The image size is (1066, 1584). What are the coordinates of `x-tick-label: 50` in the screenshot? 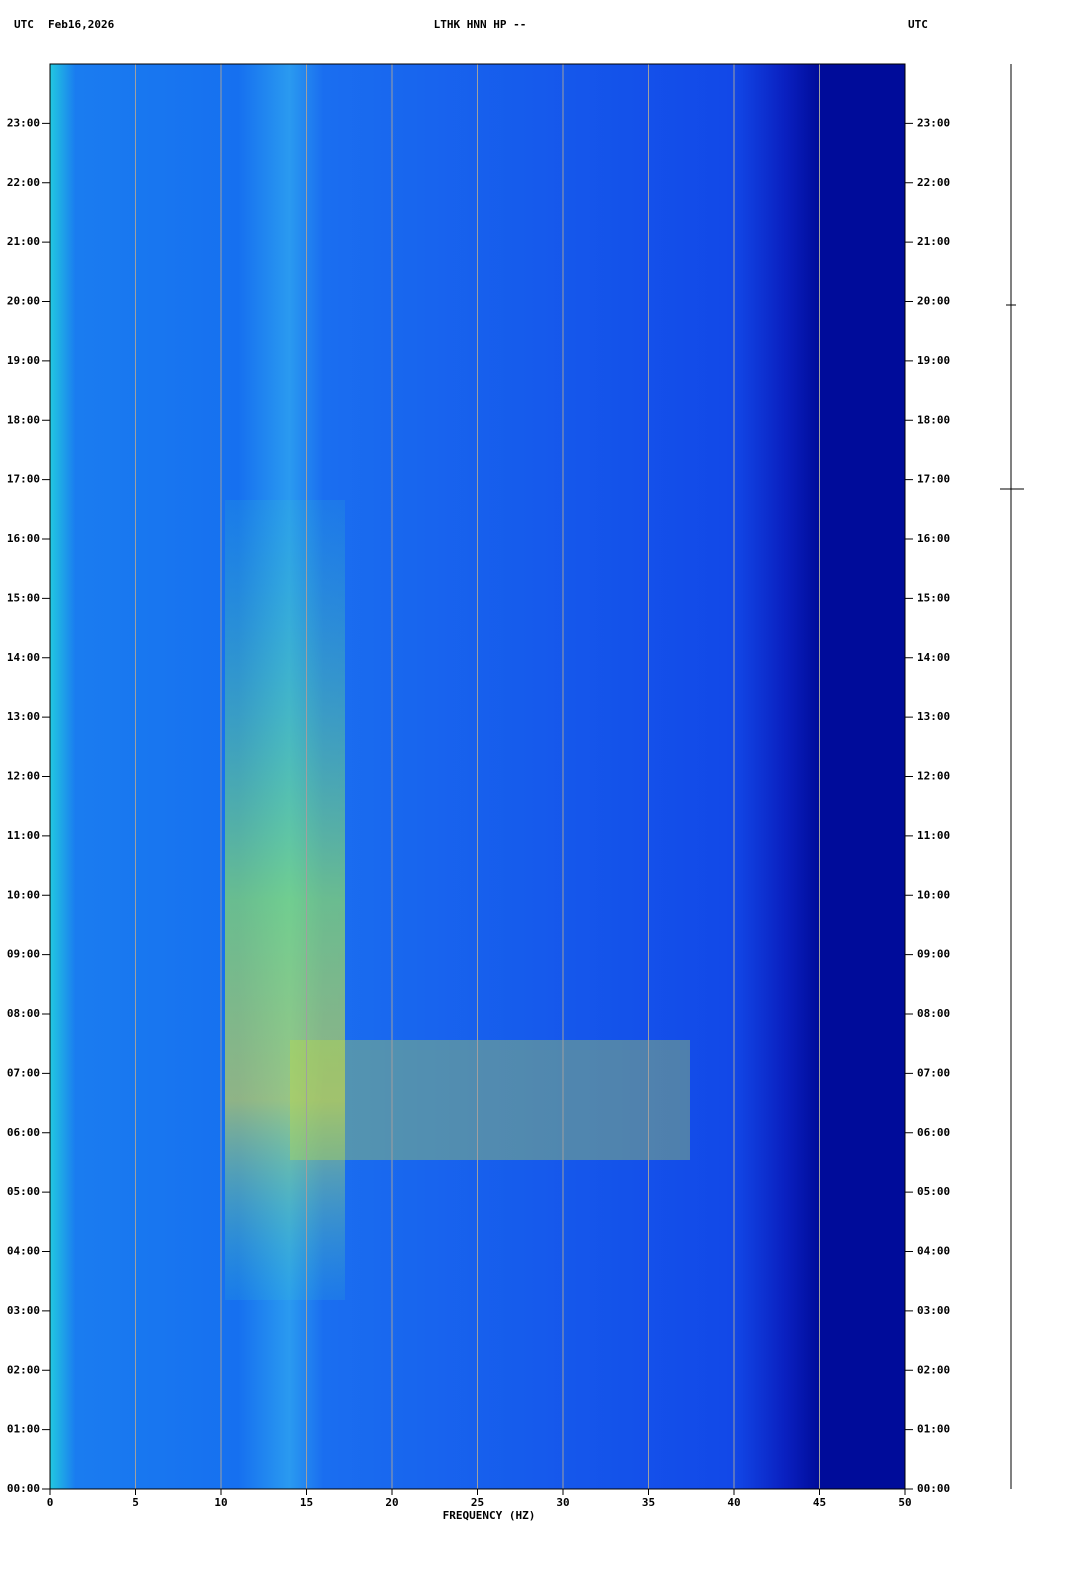 It's located at (904, 1502).